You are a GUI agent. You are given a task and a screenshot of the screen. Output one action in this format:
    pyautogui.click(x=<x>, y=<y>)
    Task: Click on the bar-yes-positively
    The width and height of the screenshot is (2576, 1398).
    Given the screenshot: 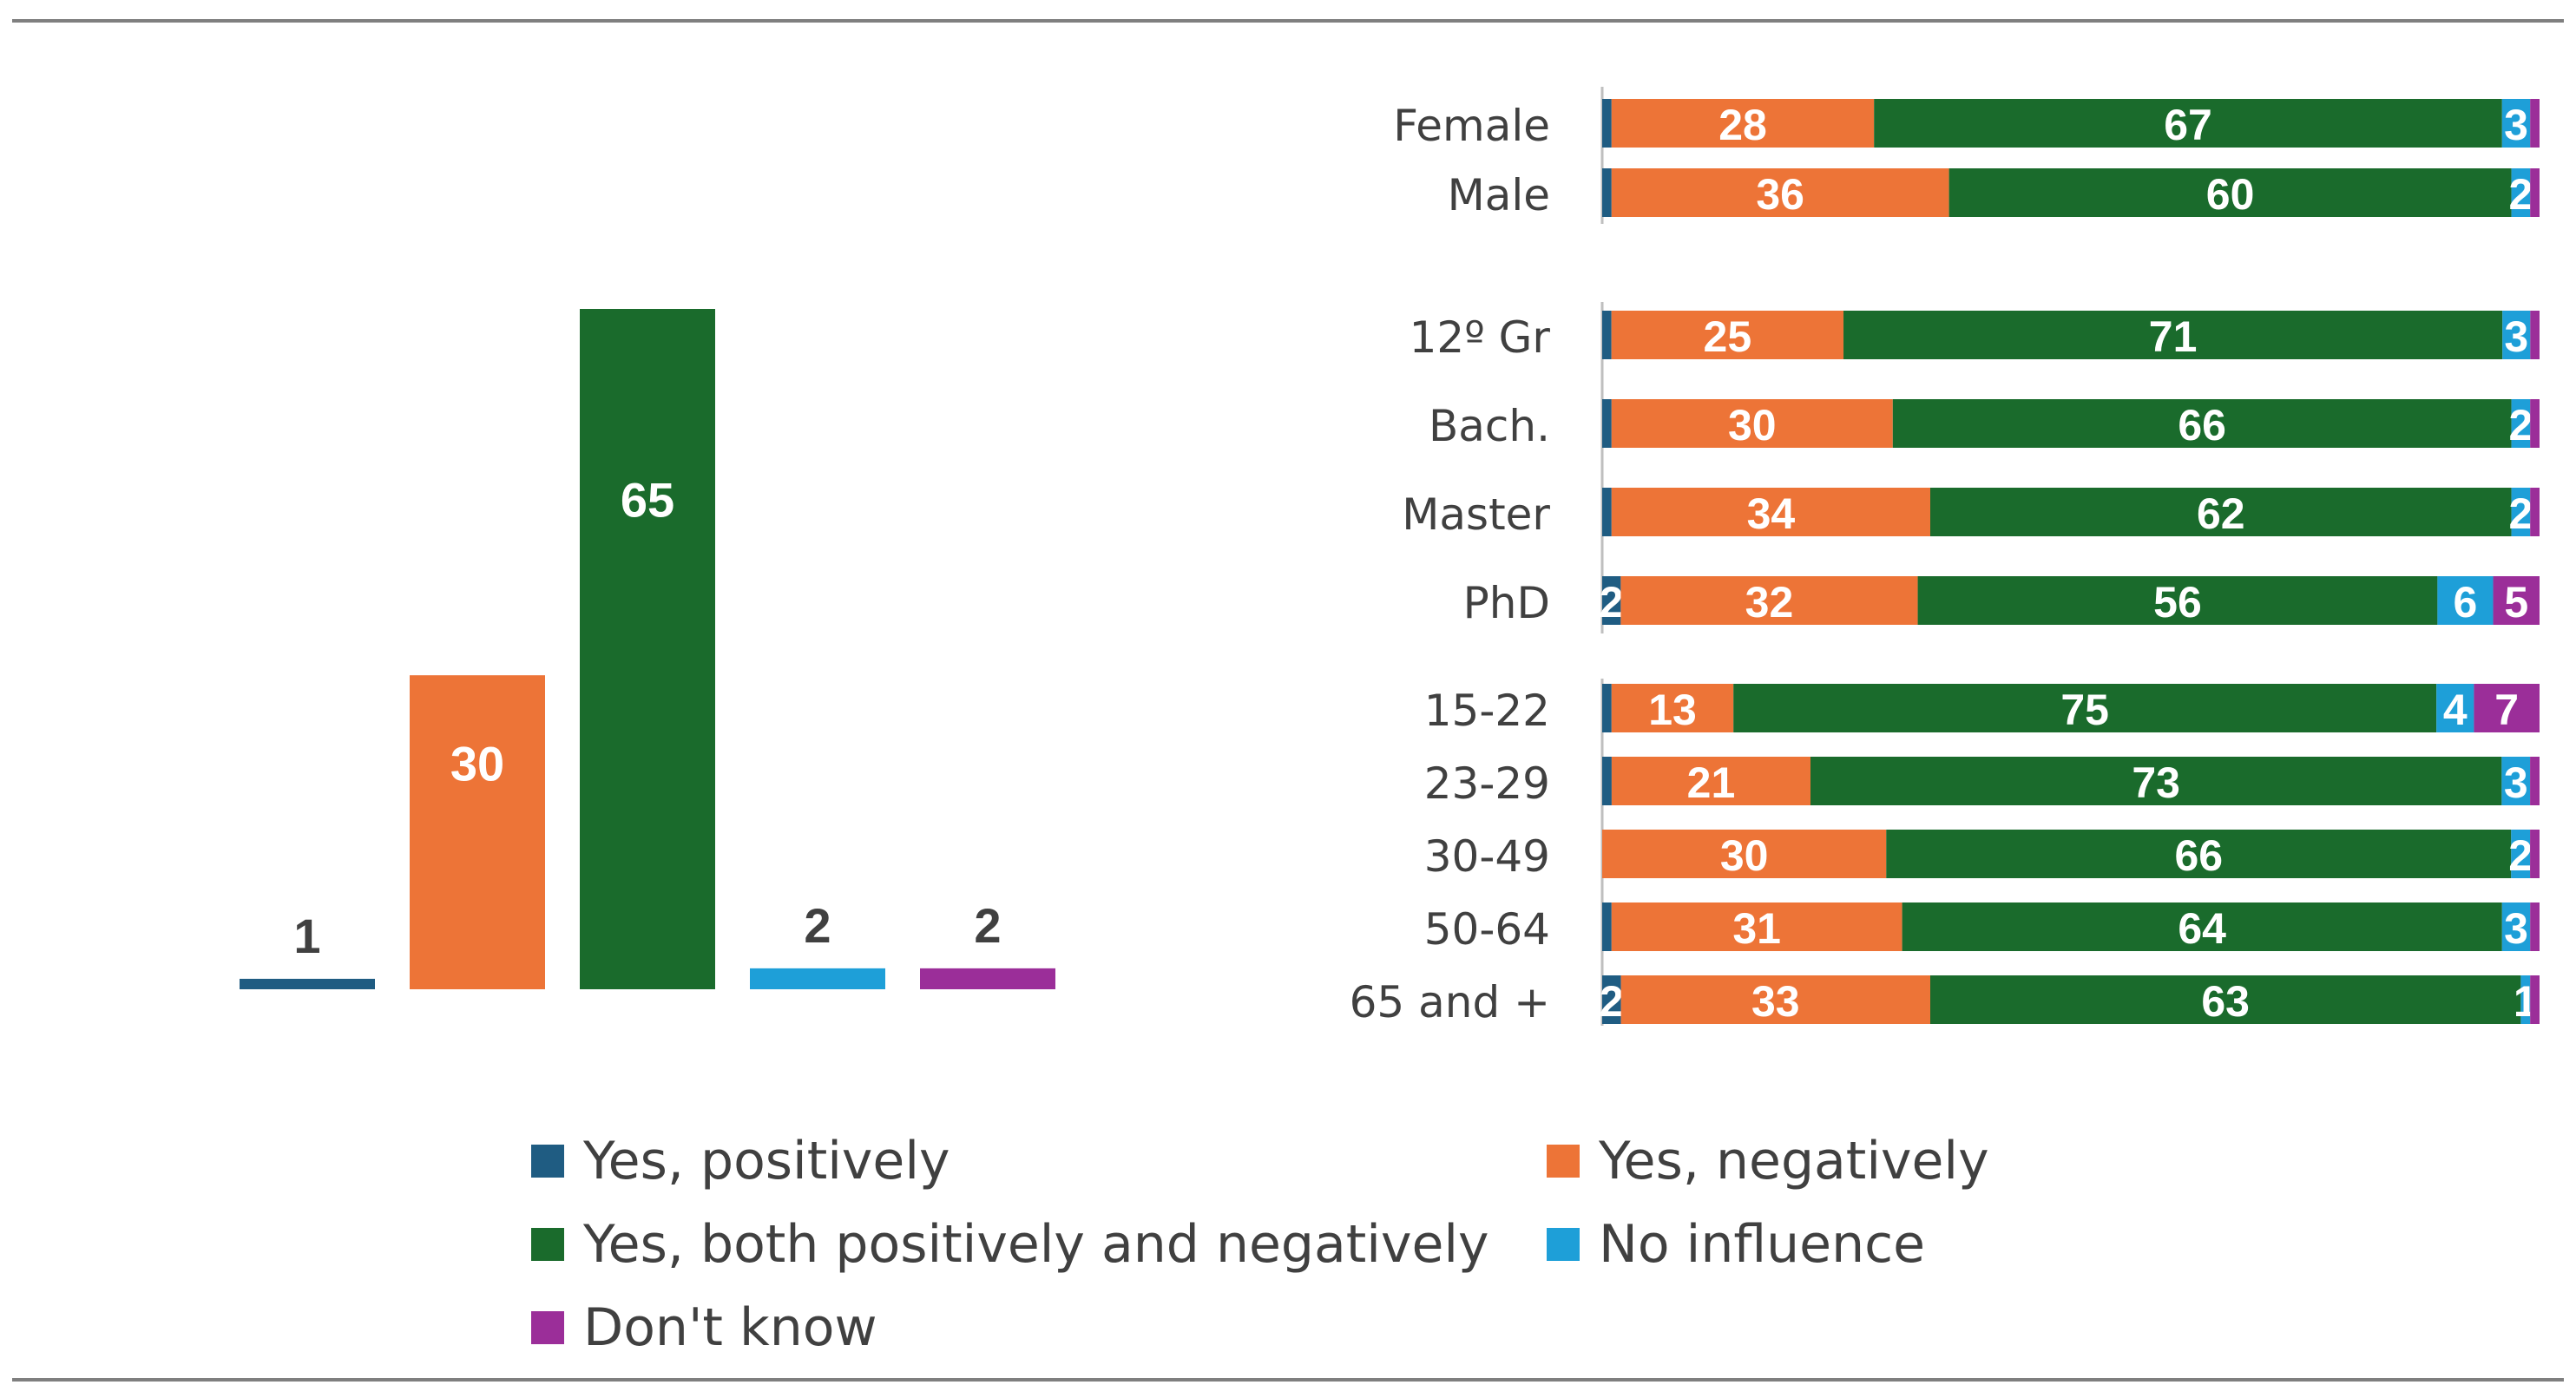 What is the action you would take?
    pyautogui.click(x=307, y=983)
    